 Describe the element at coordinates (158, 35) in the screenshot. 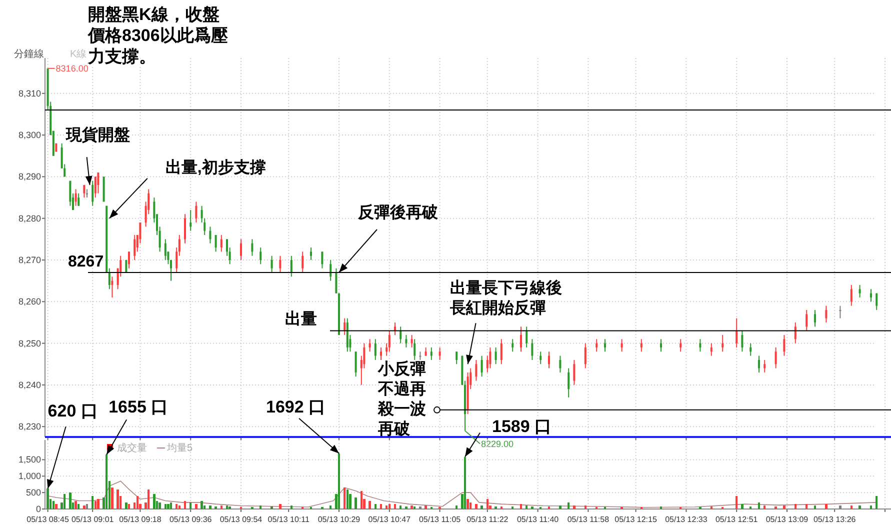

I see `annotation: 開盤黑K線，收盤價格8306以此爲壓力支撐。` at that location.